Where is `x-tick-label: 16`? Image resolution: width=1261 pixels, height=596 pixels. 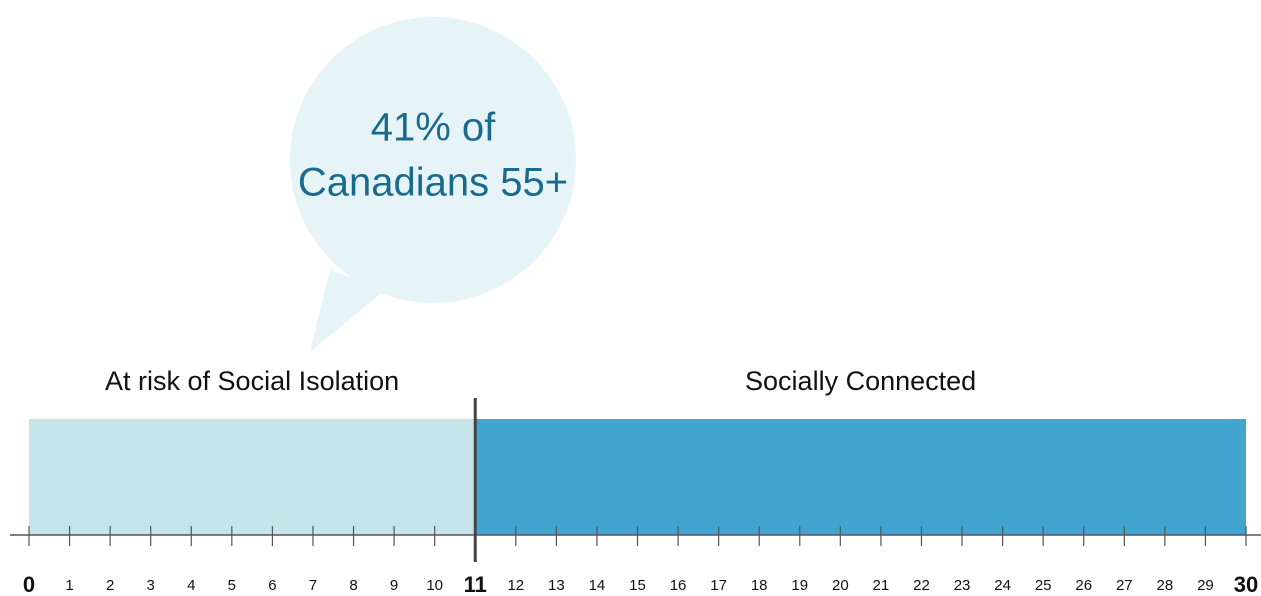
x-tick-label: 16 is located at coordinates (678, 585).